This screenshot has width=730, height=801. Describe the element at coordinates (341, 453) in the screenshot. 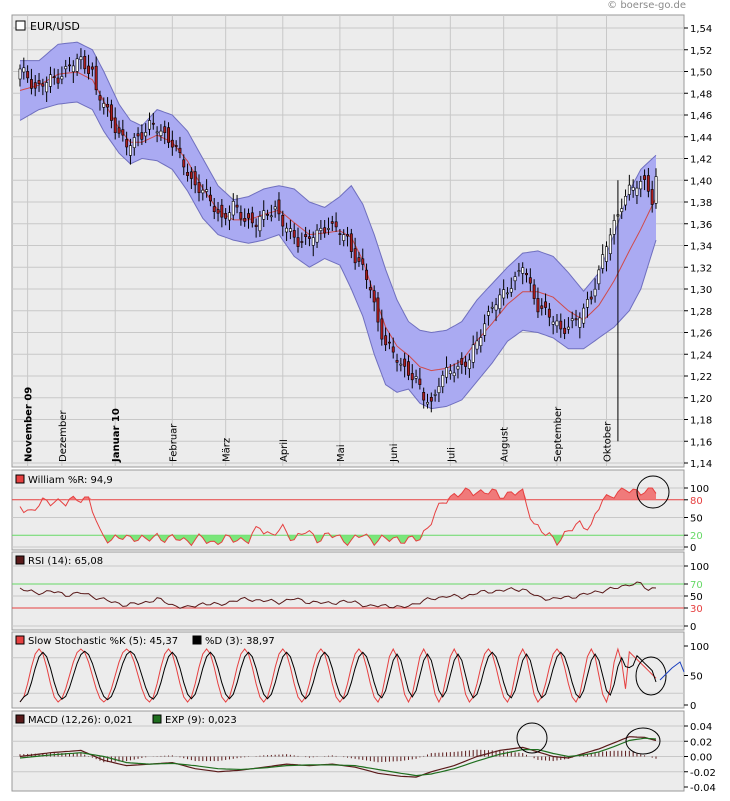

I see `month-label: Mai` at that location.